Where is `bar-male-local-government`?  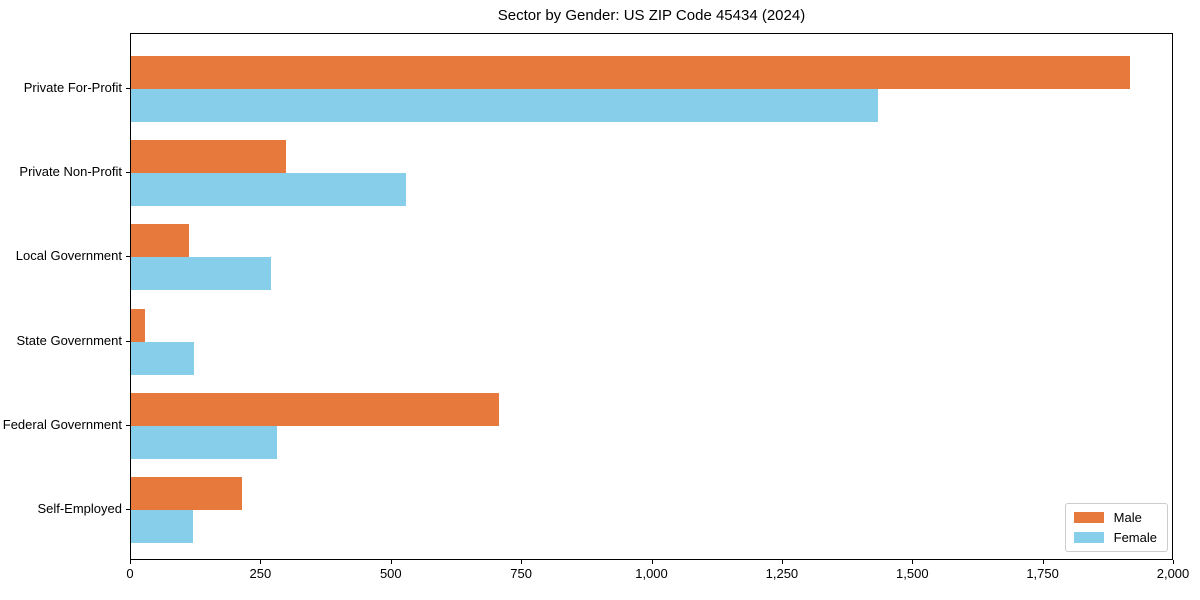 bar-male-local-government is located at coordinates (160, 241).